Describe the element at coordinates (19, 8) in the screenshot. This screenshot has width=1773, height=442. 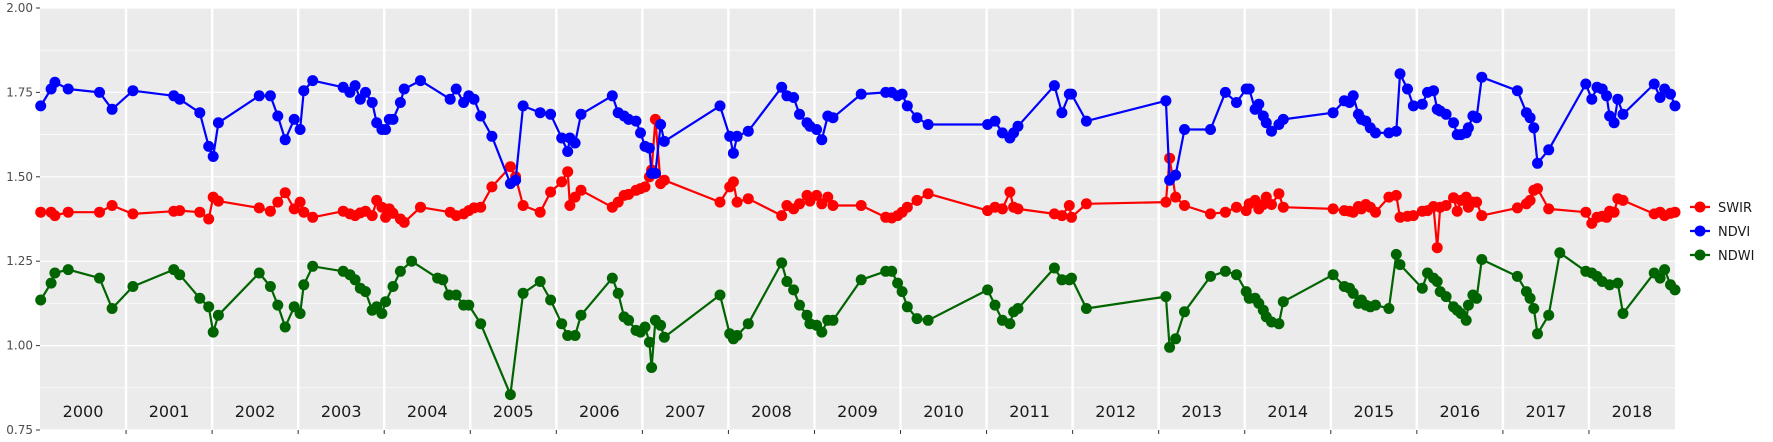
I see `y-tick-label: 2.00` at that location.